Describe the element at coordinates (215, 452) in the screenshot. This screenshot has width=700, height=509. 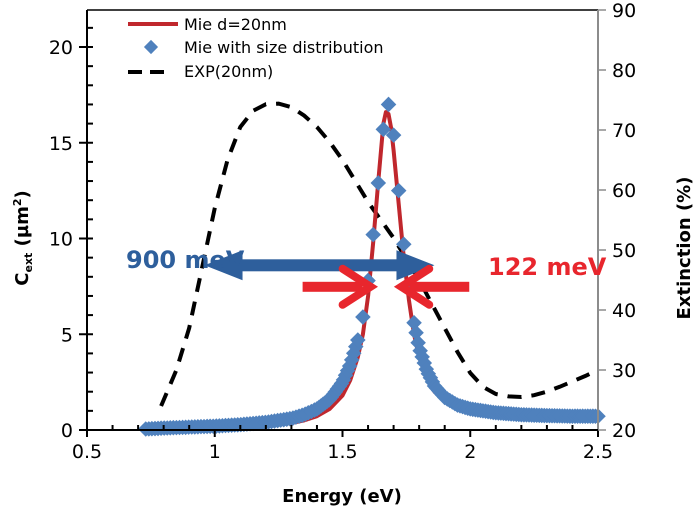
I see `x-tick-label: 1` at that location.